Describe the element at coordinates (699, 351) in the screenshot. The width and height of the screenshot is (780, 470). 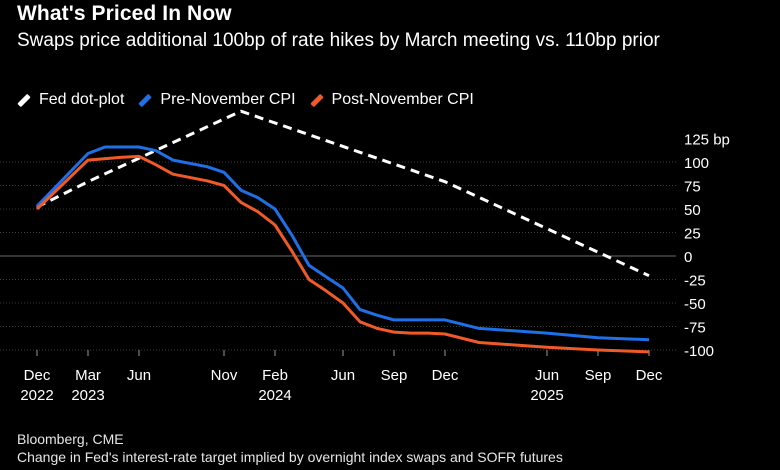
I see `y-tick-label: -100` at that location.